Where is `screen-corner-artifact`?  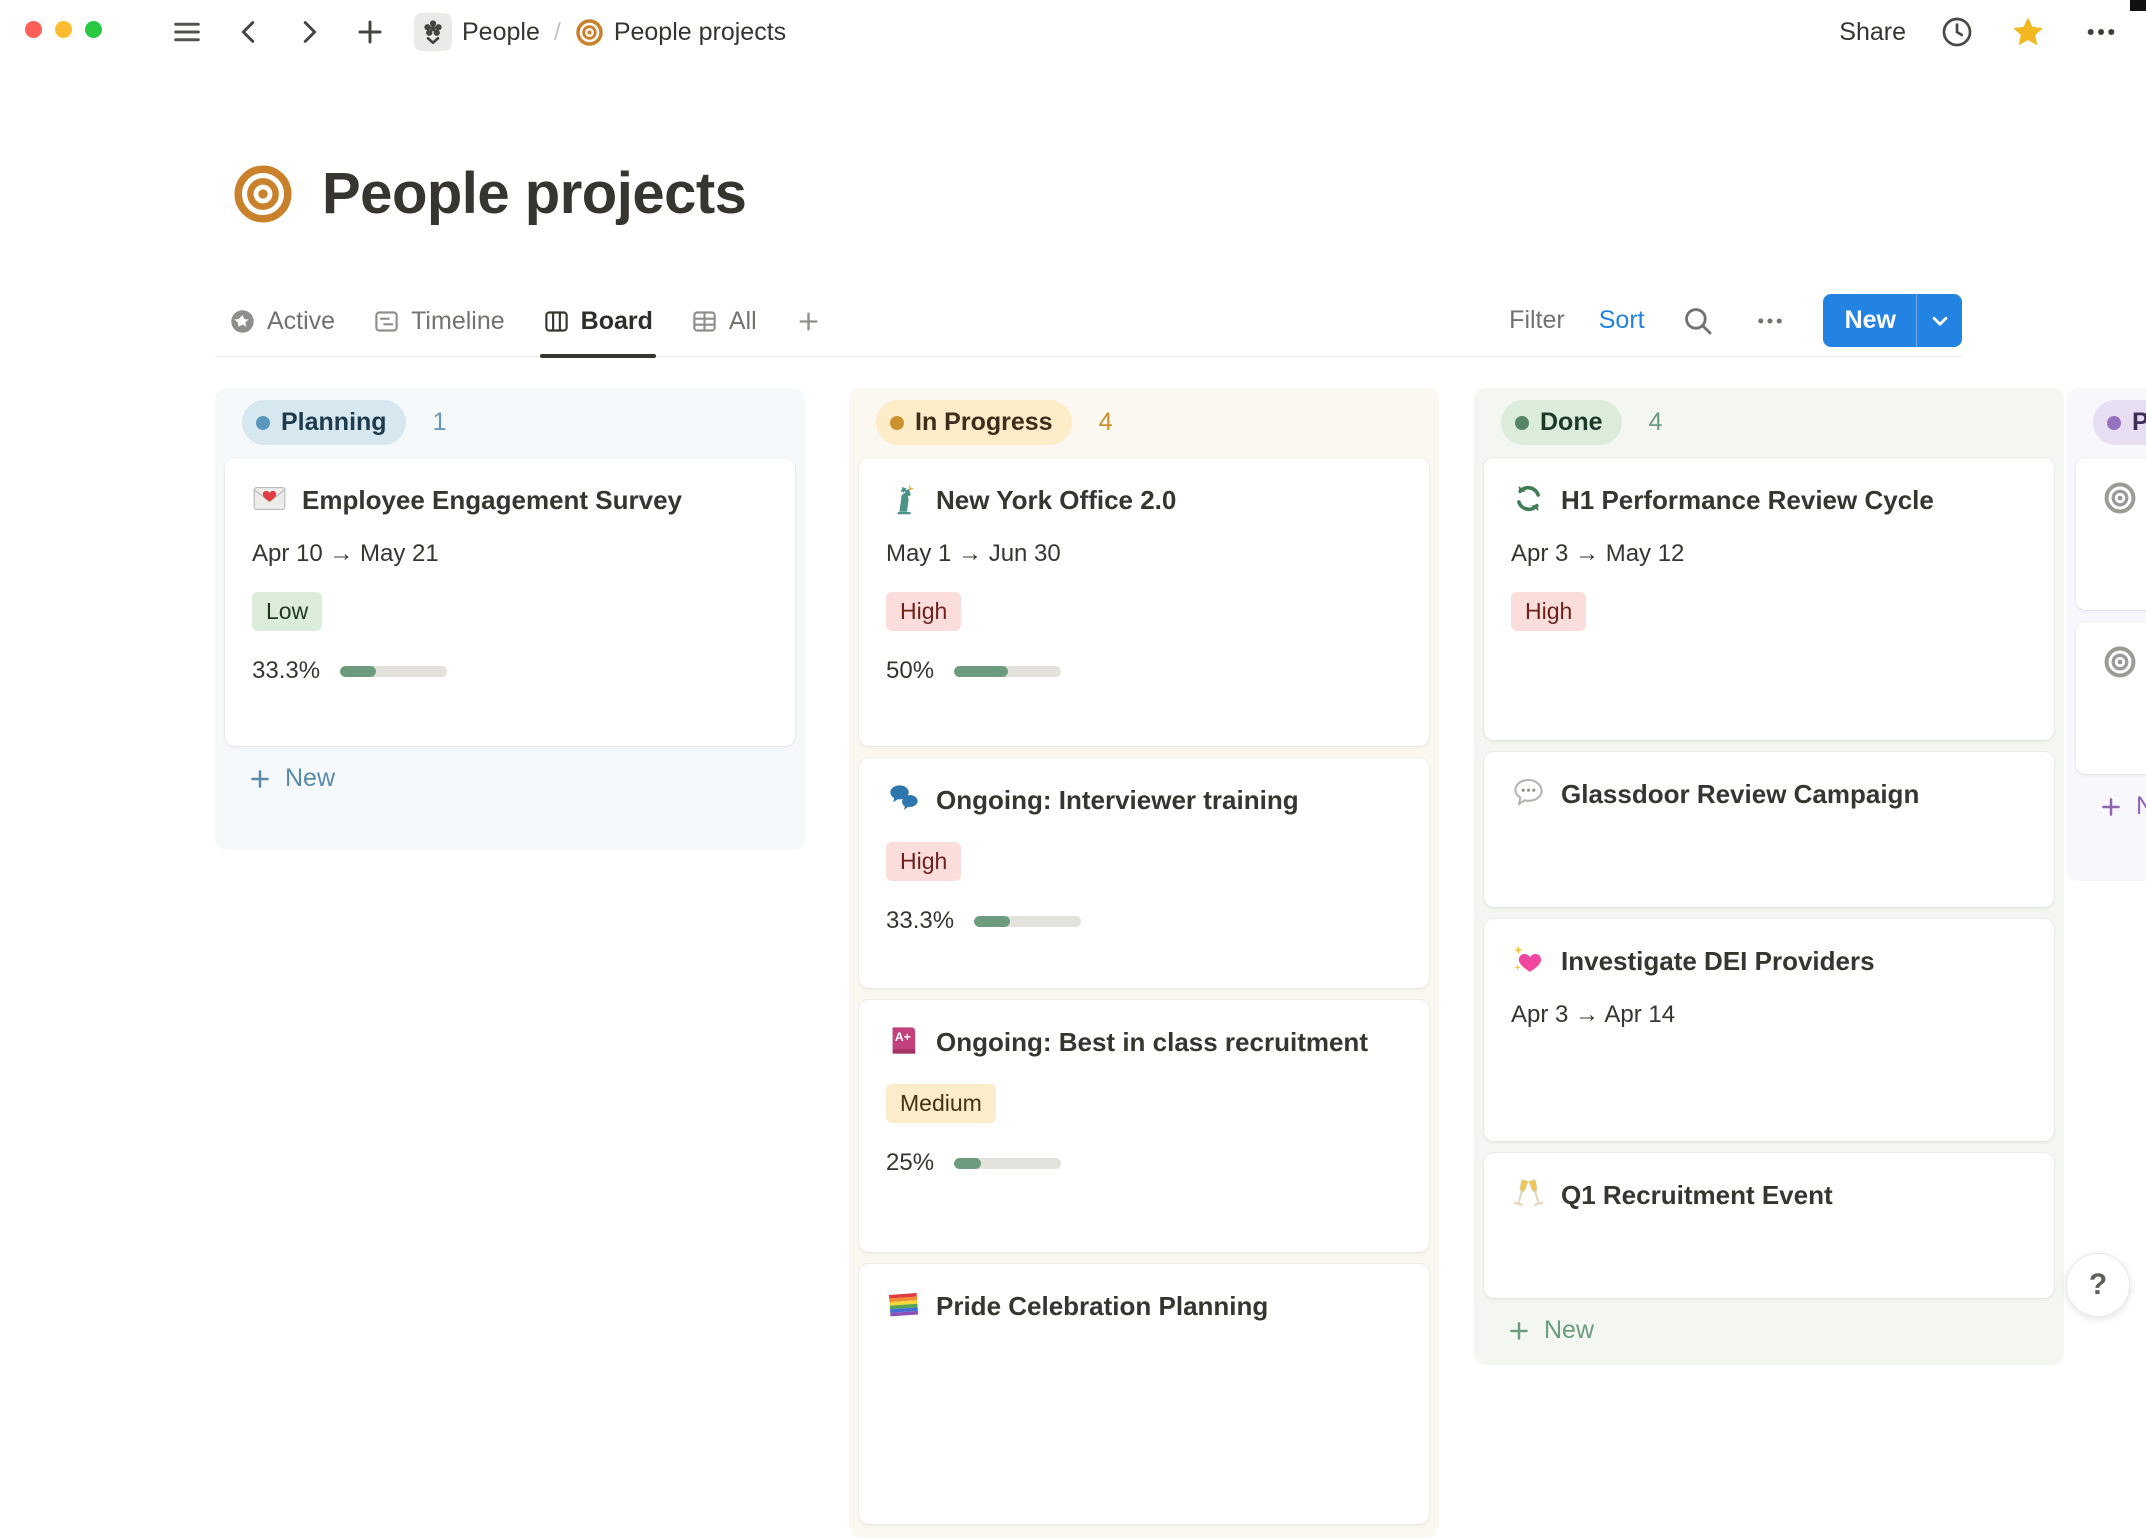 screen-corner-artifact is located at coordinates (2138, 5).